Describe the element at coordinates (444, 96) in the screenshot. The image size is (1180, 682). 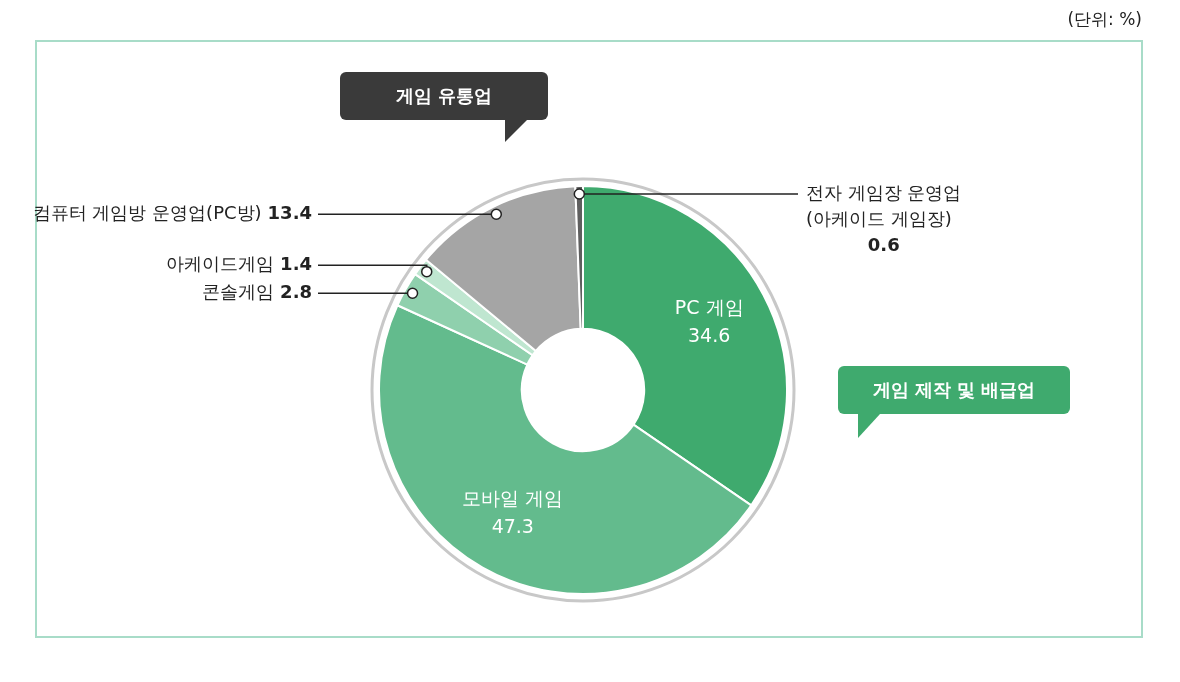
I see `text: 게임 유통업` at that location.